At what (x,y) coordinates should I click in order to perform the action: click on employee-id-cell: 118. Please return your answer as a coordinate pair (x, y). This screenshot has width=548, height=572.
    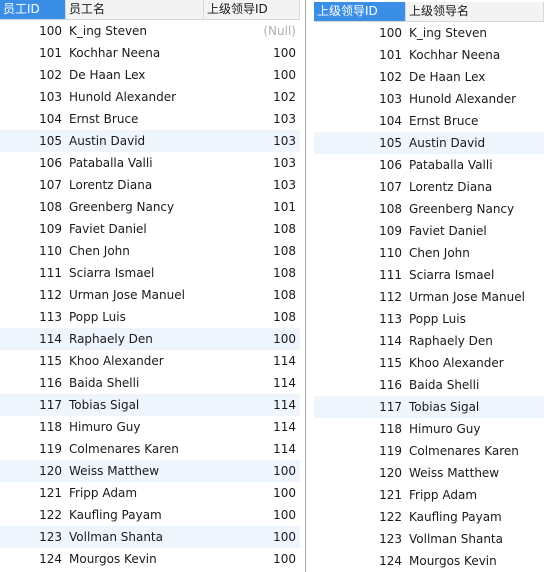
    Looking at the image, I should click on (50, 427).